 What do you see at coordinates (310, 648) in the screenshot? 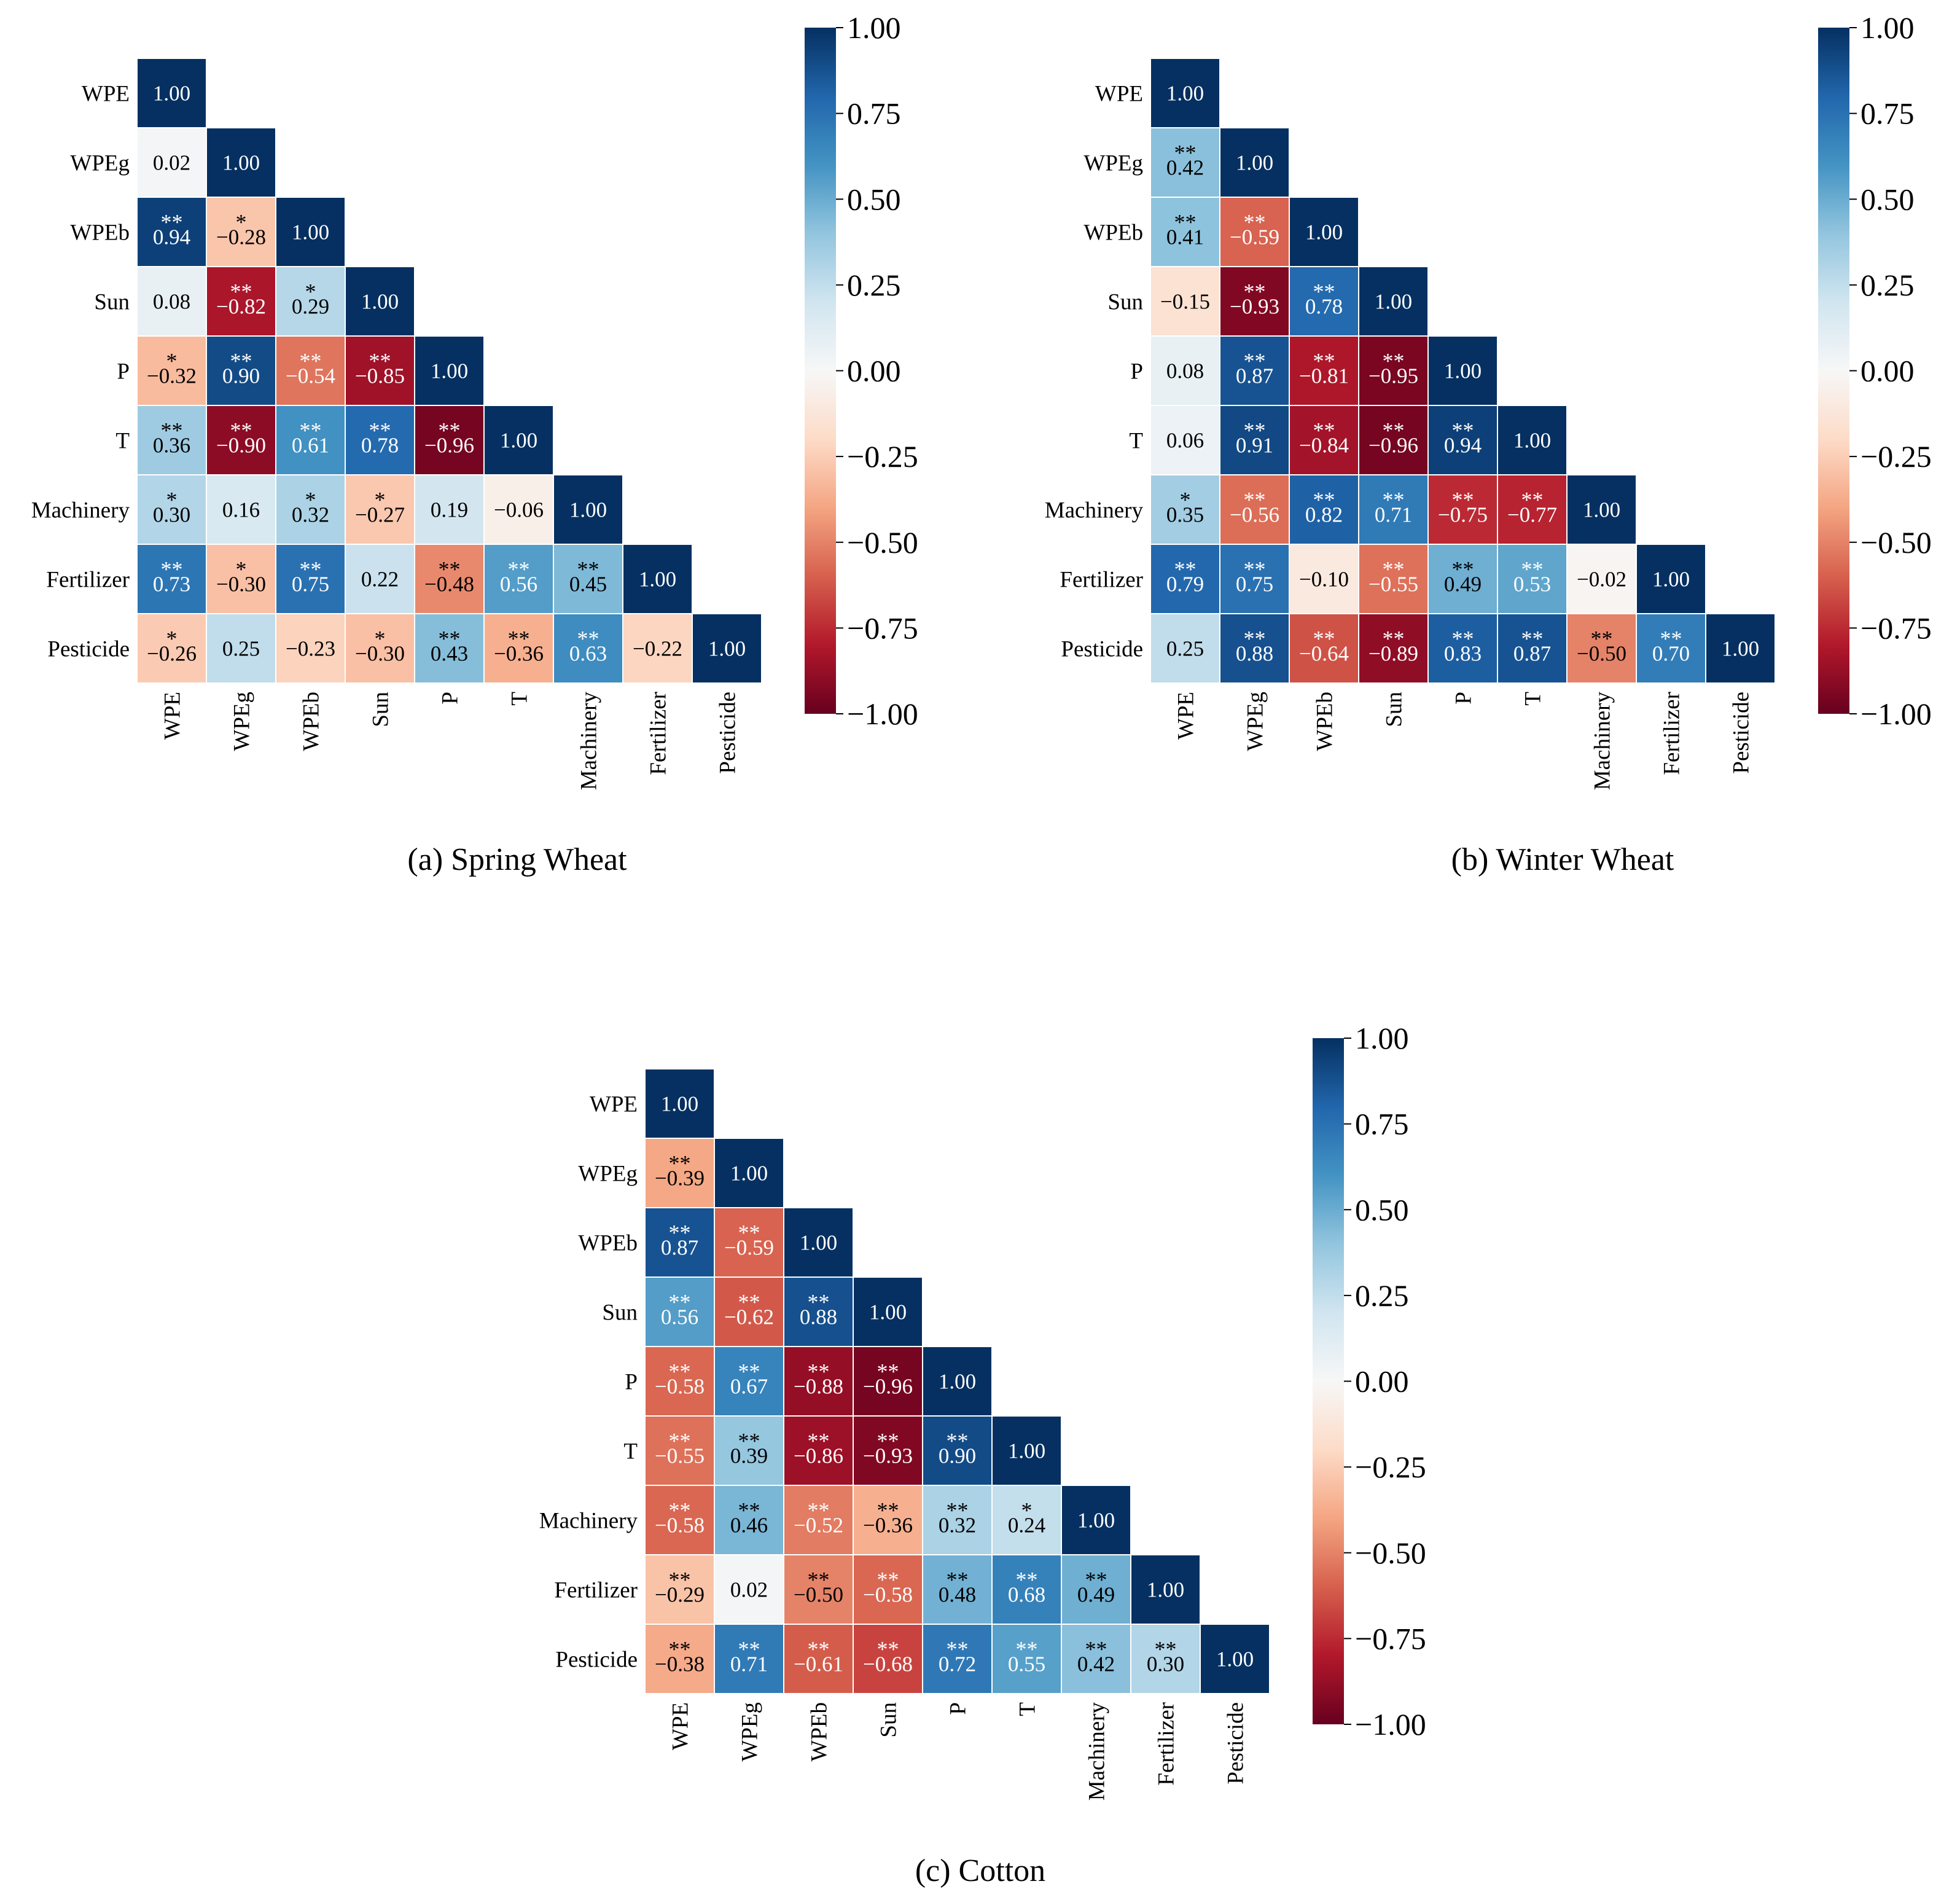
I see `heatmap-cell-spring-wheat-pesticide-wpeb: −0.23` at bounding box center [310, 648].